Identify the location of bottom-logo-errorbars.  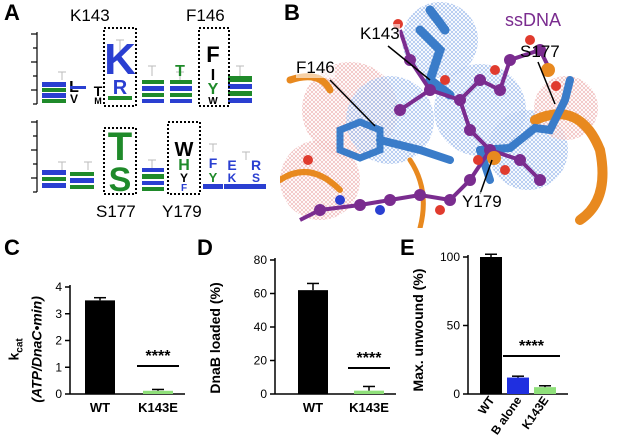
(154, 156).